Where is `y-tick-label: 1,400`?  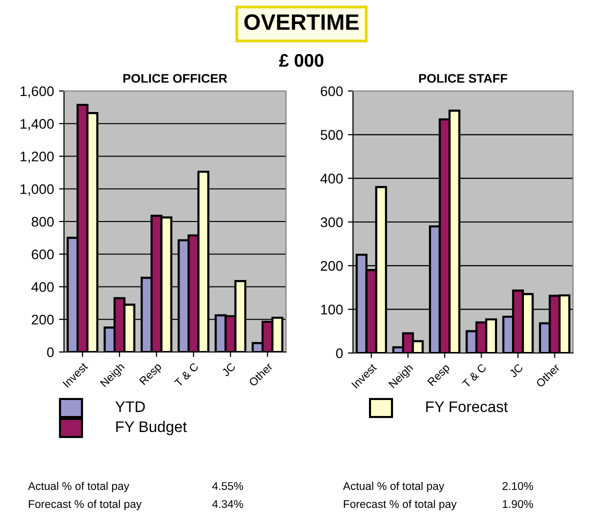
y-tick-label: 1,400 is located at coordinates (37, 124).